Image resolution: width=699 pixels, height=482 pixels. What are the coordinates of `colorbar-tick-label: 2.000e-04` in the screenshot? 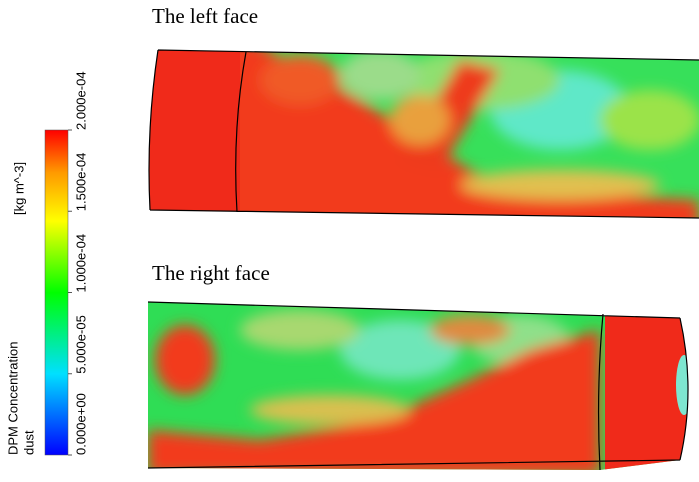 It's located at (80, 100).